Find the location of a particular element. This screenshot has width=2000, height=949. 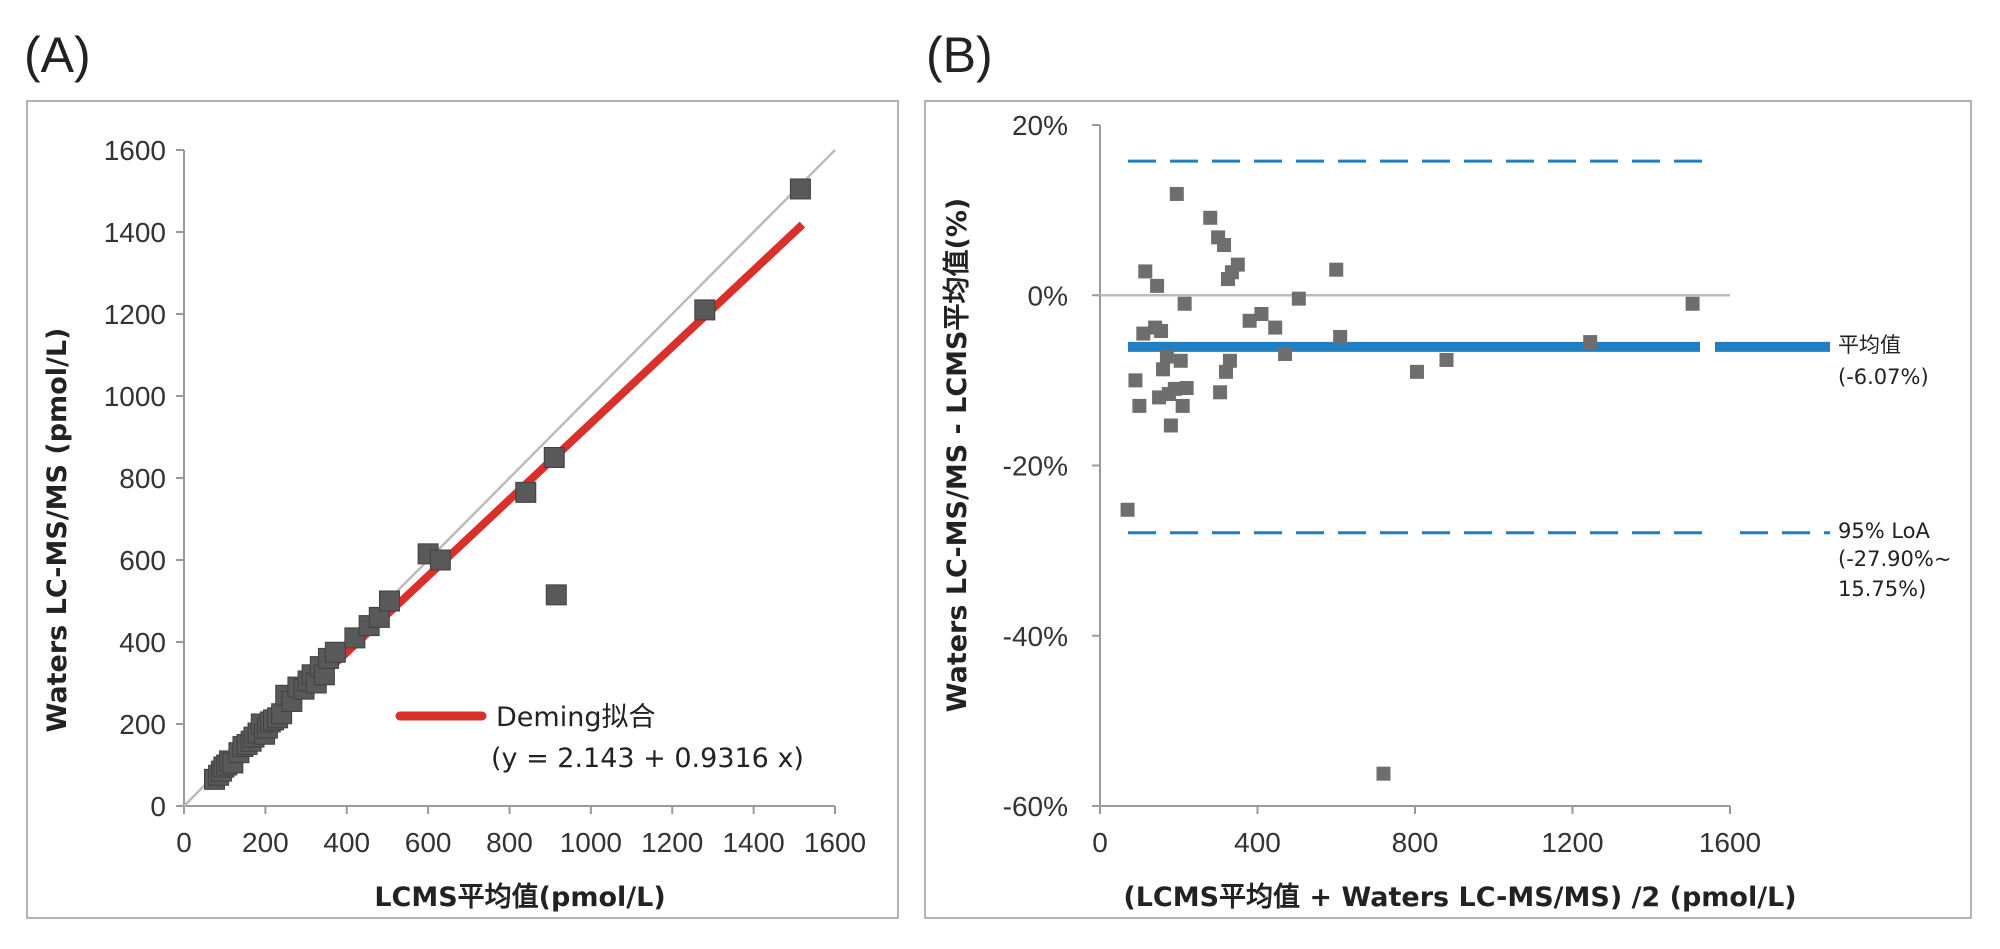

mean-line-label: 平均值 is located at coordinates (1869, 345).